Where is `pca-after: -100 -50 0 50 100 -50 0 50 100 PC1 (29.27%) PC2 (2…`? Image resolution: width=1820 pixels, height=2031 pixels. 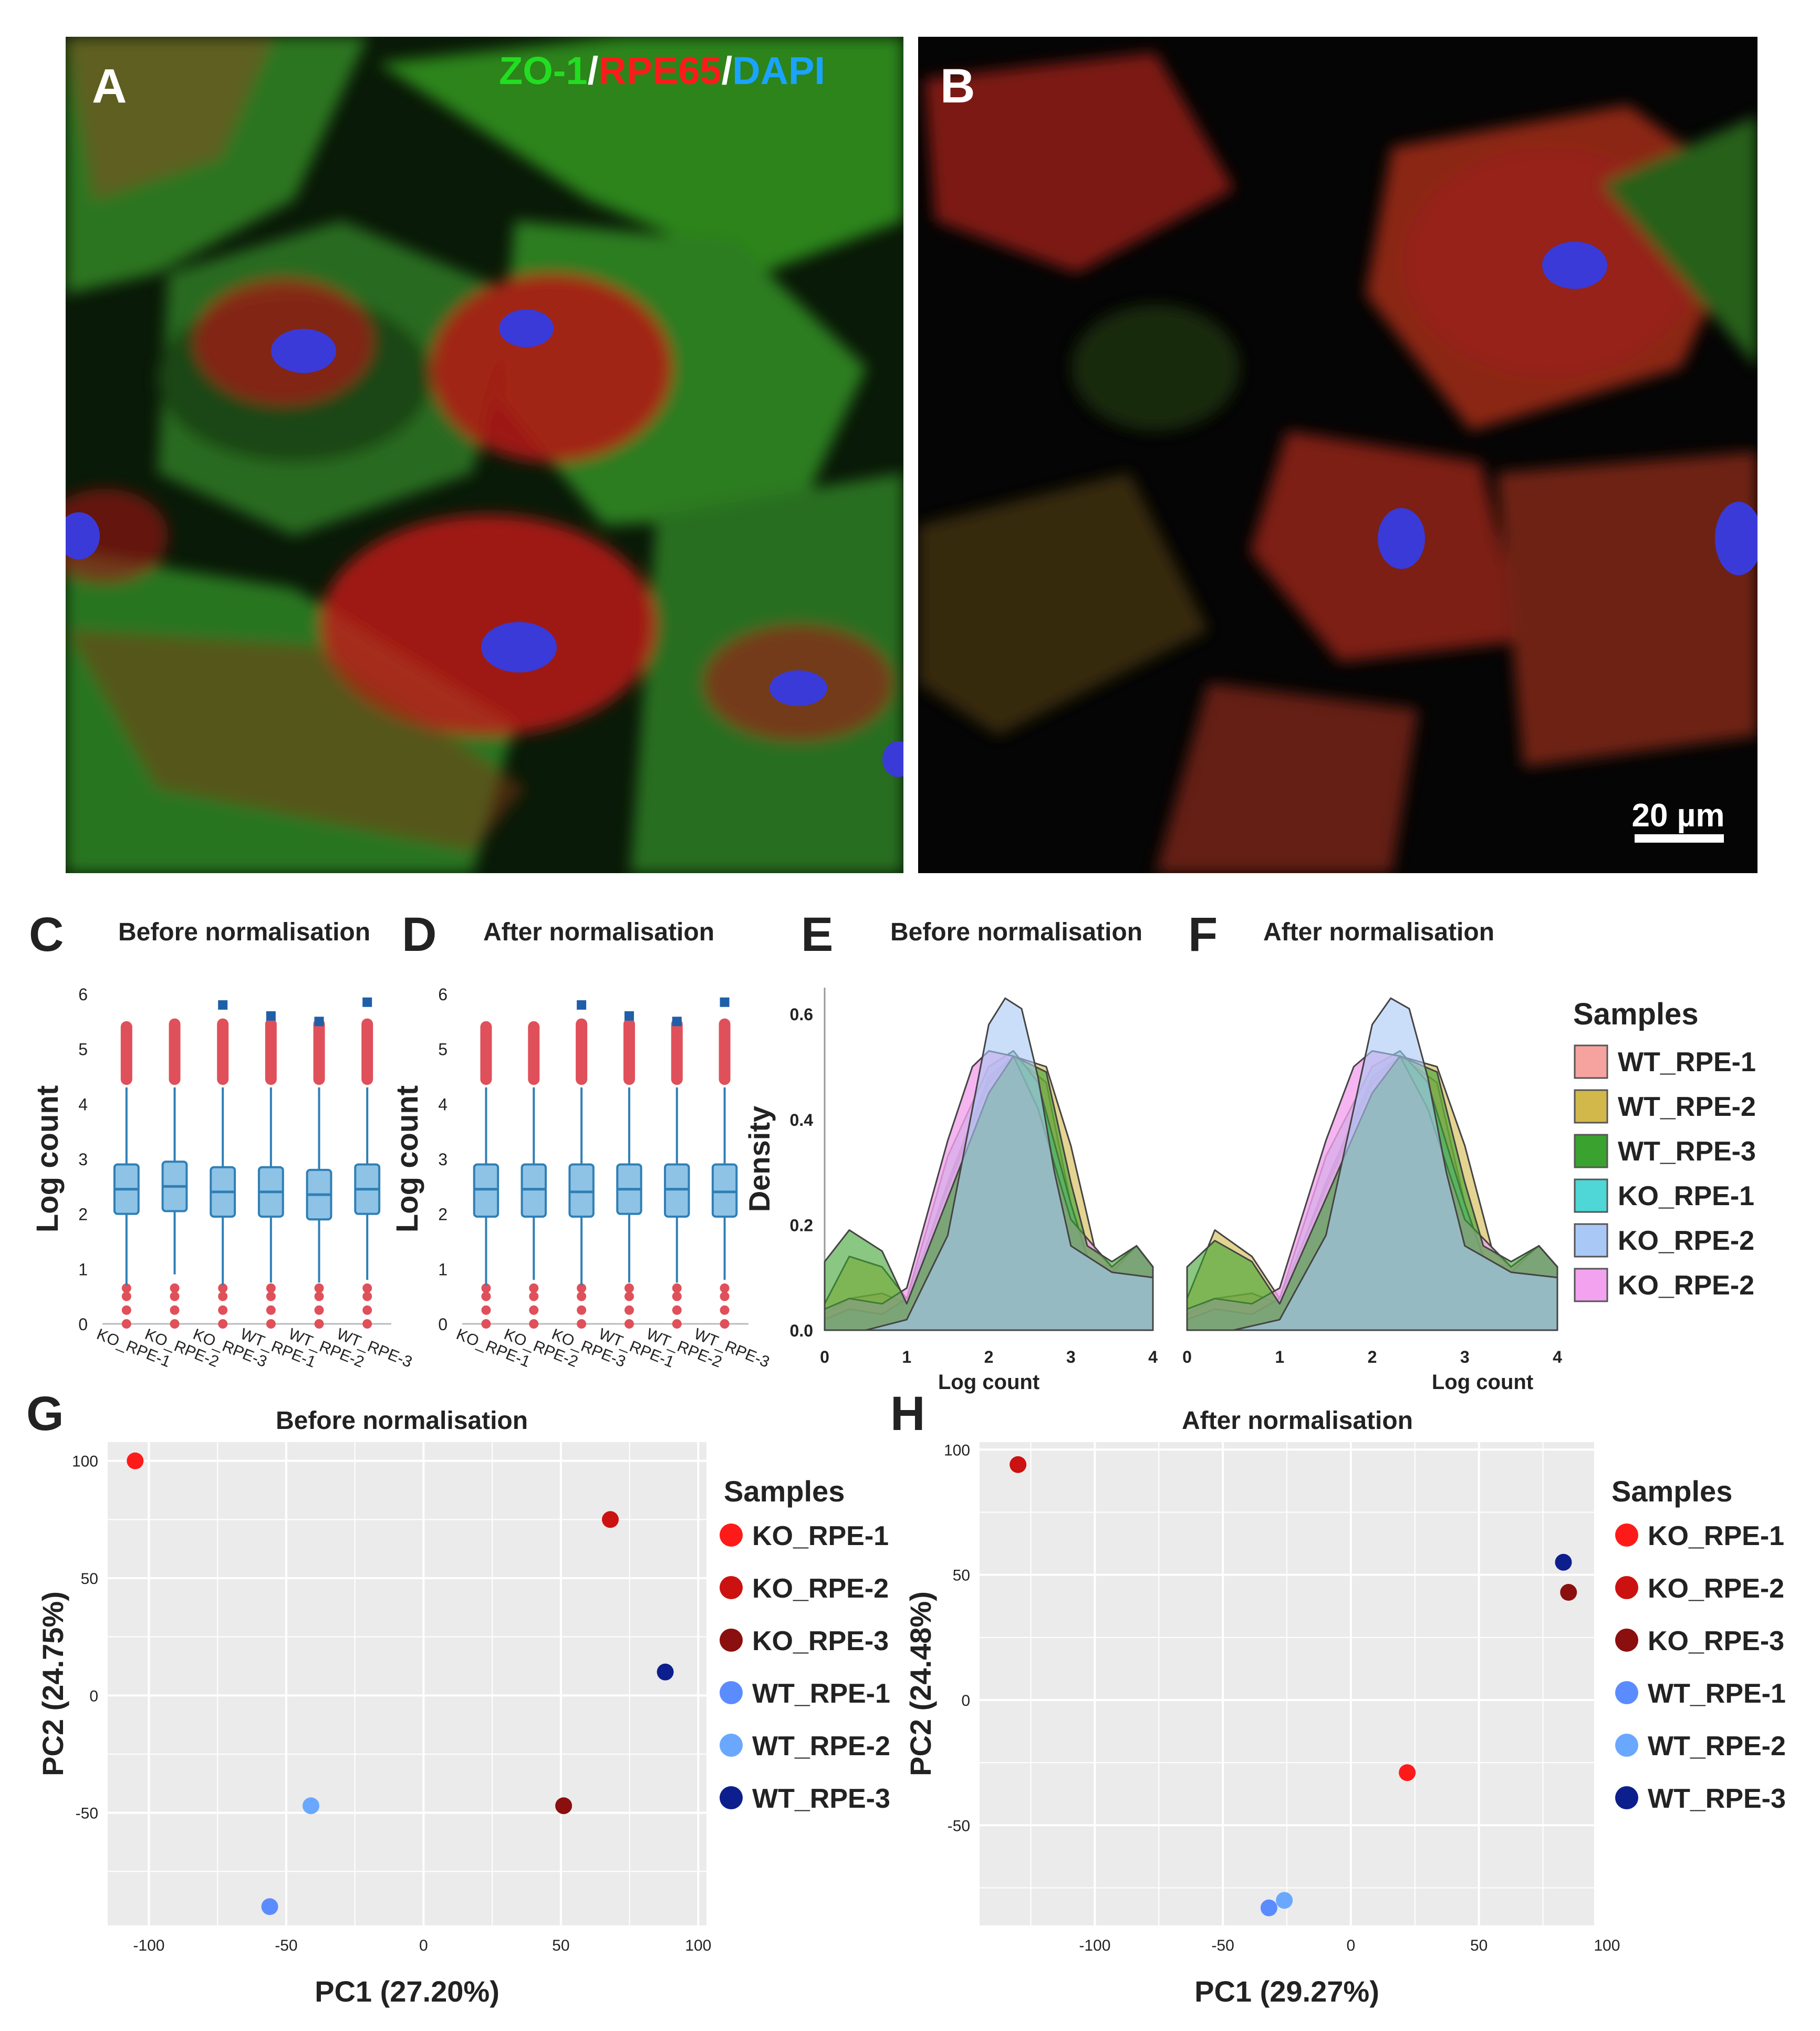
pca-after: -100 -50 0 50 100 -50 0 50 100 PC1 (29.27%) PC2 (2… is located at coordinates (1262, 1725).